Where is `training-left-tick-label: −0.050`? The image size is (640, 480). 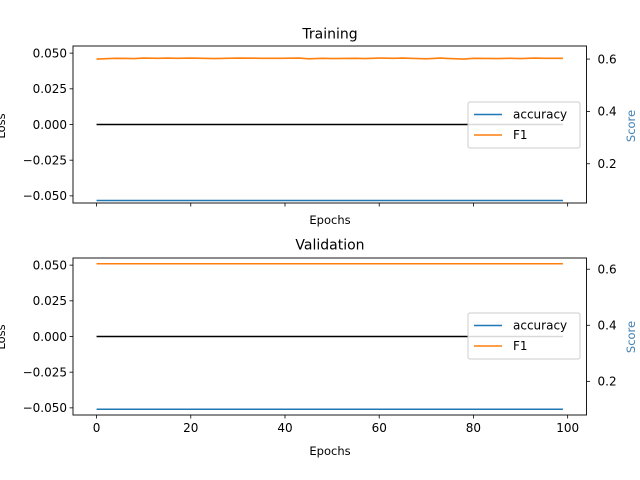
training-left-tick-label: −0.050 is located at coordinates (45, 196).